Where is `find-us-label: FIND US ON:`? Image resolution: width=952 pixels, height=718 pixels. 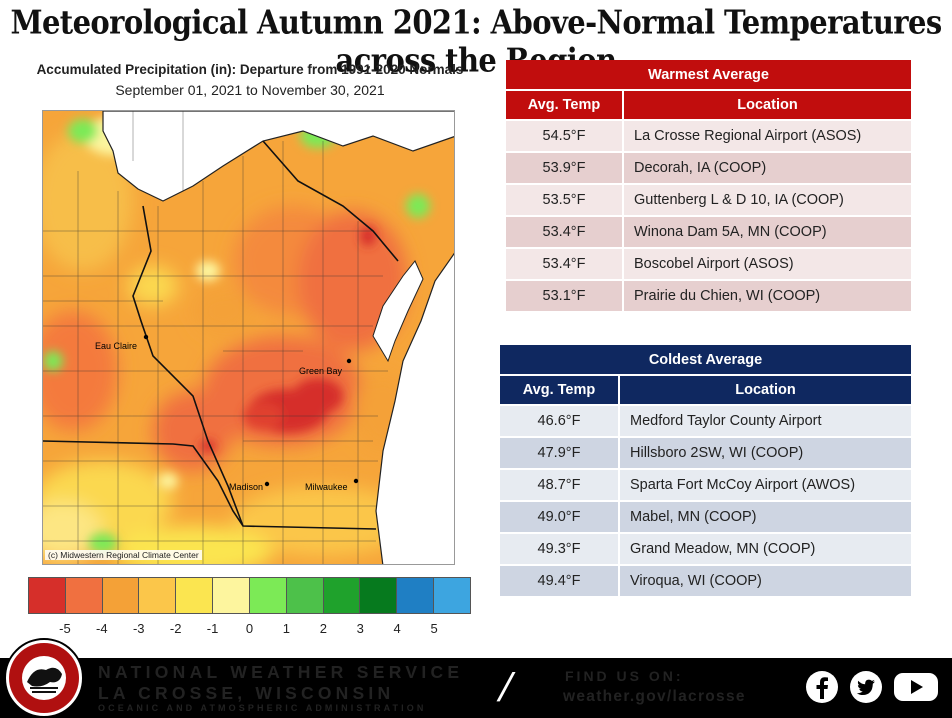 find-us-label: FIND US ON: is located at coordinates (624, 676).